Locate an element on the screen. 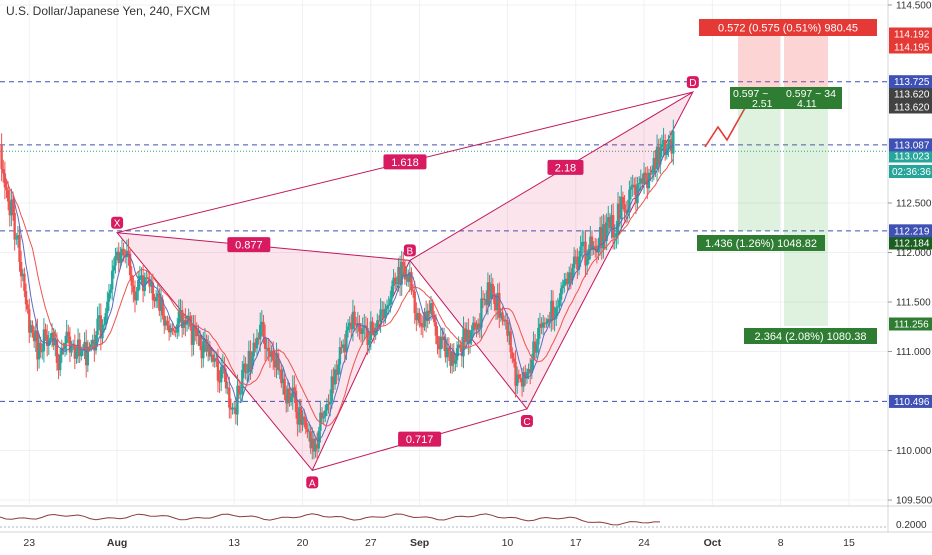 This screenshot has width=932, height=555. projection-path is located at coordinates (725, 127).